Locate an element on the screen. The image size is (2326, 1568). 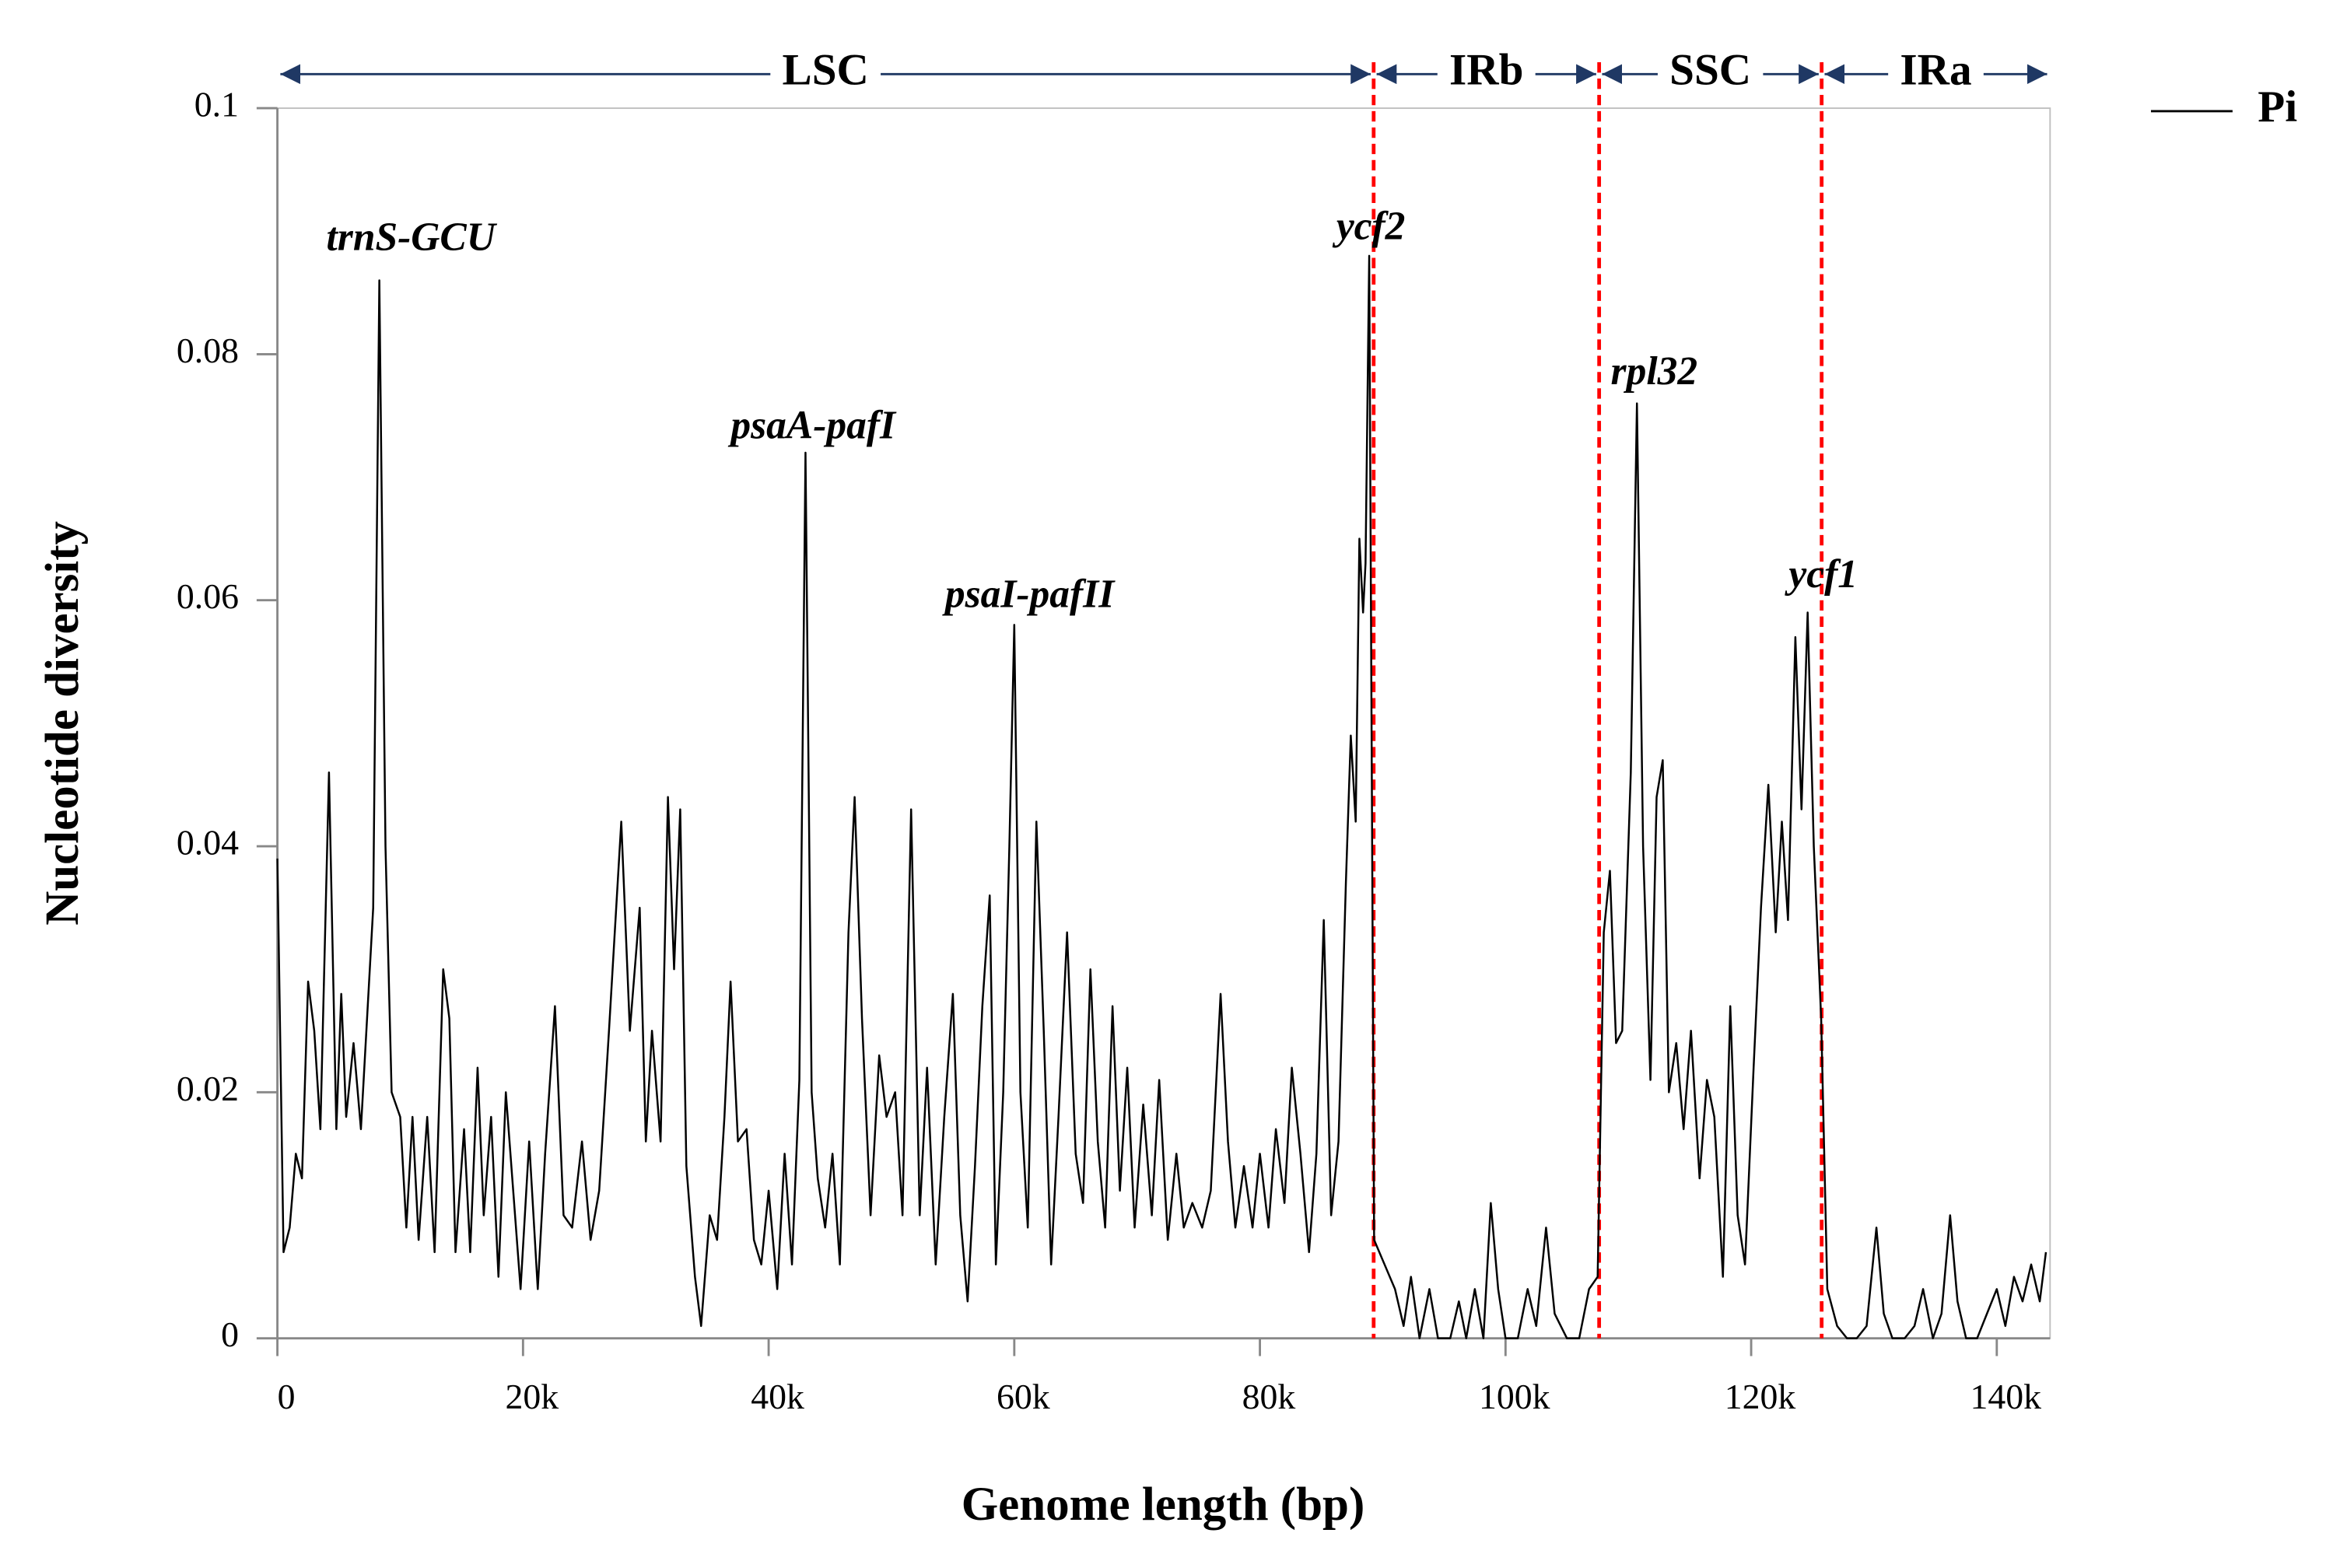
annotation: psaA-pafI is located at coordinates (812, 426).